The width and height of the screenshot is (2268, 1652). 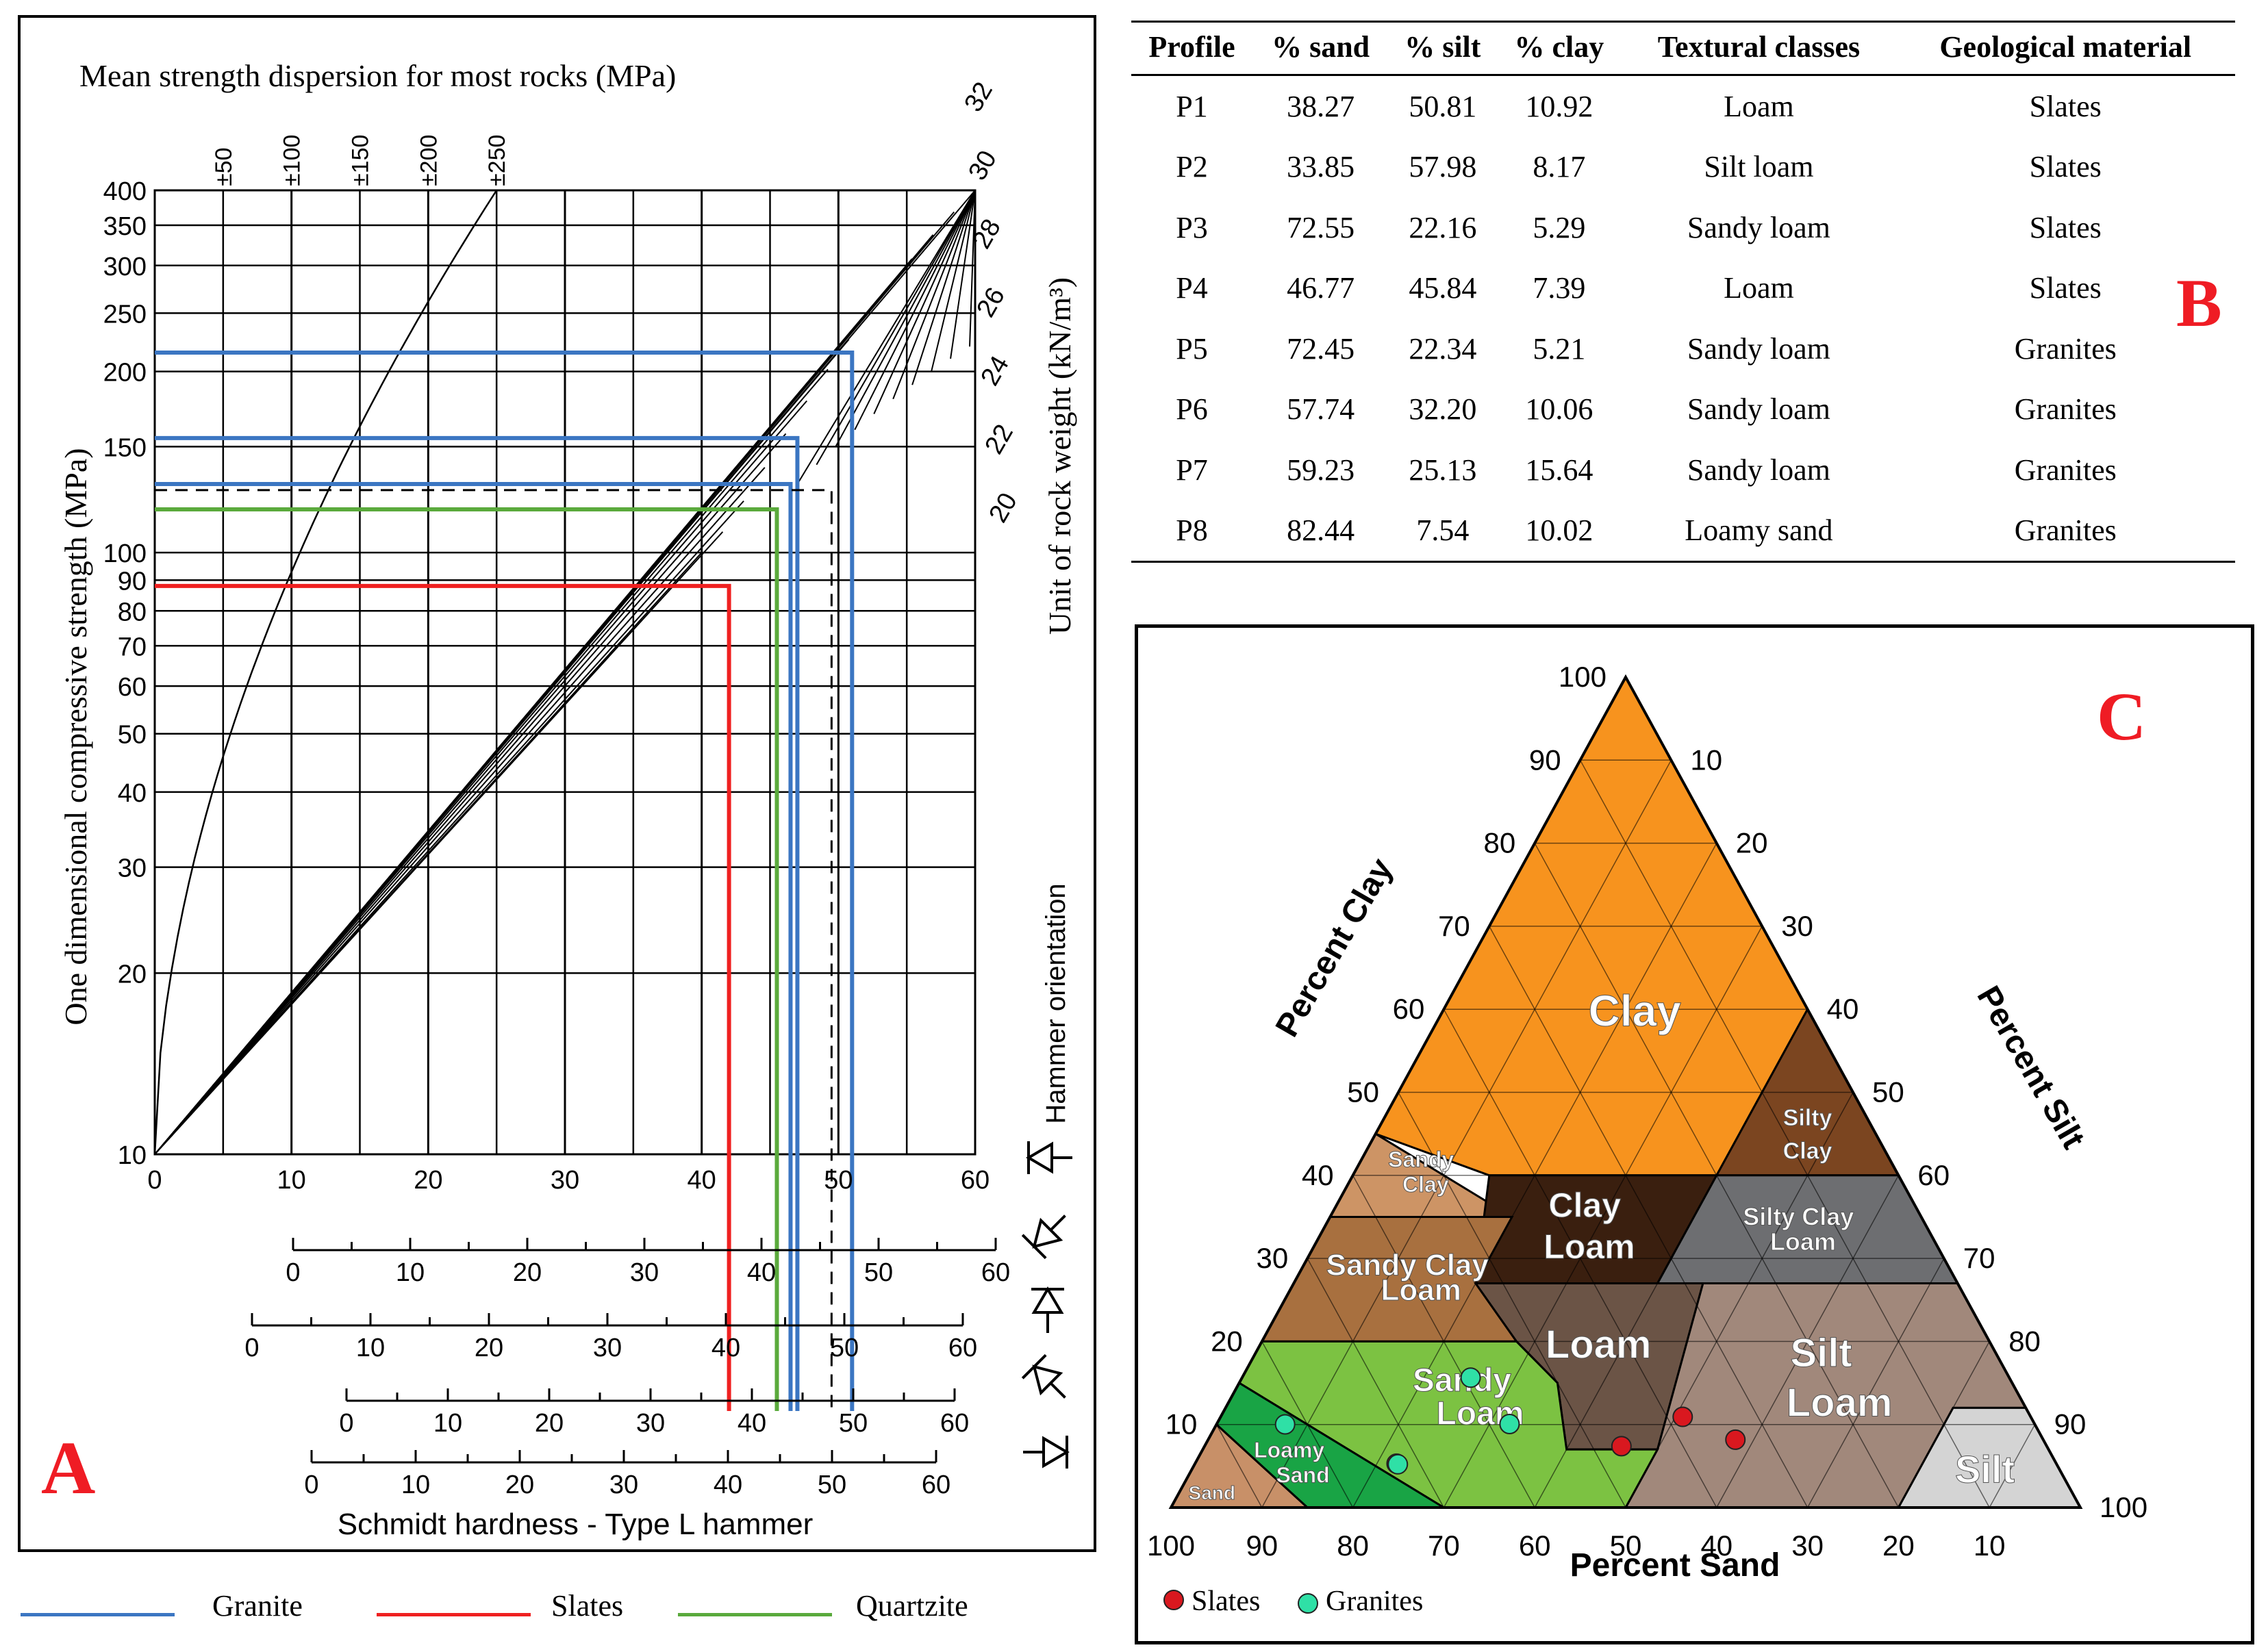 I want to click on y-tick-label: 50, so click(x=132, y=735).